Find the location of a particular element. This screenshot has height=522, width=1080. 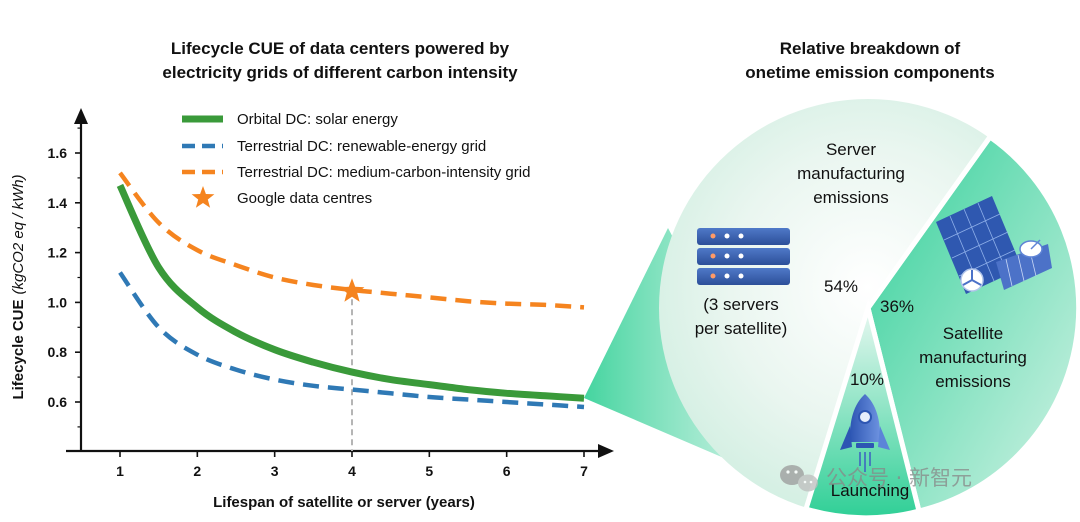

wechat-icon is located at coordinates (799, 478).